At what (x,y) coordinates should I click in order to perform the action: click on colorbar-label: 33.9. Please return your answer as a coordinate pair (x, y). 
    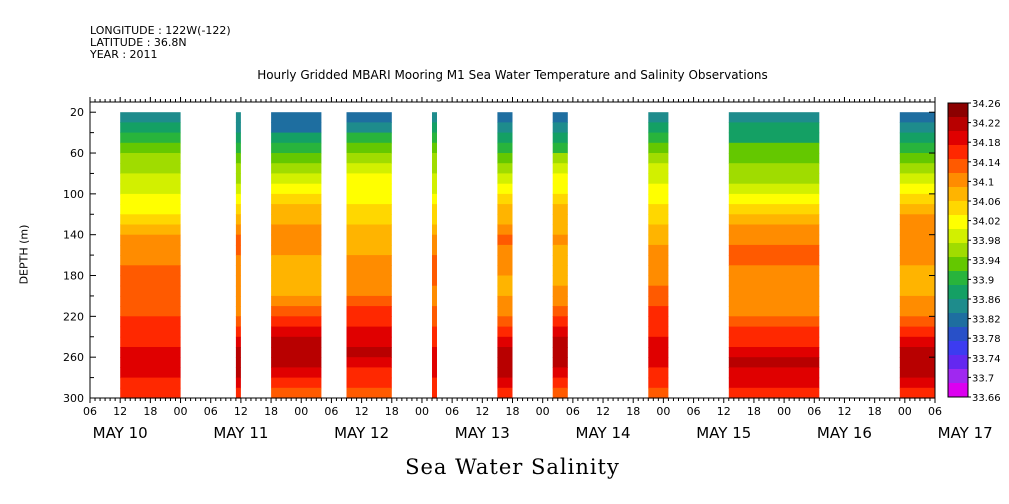
    Looking at the image, I should click on (983, 280).